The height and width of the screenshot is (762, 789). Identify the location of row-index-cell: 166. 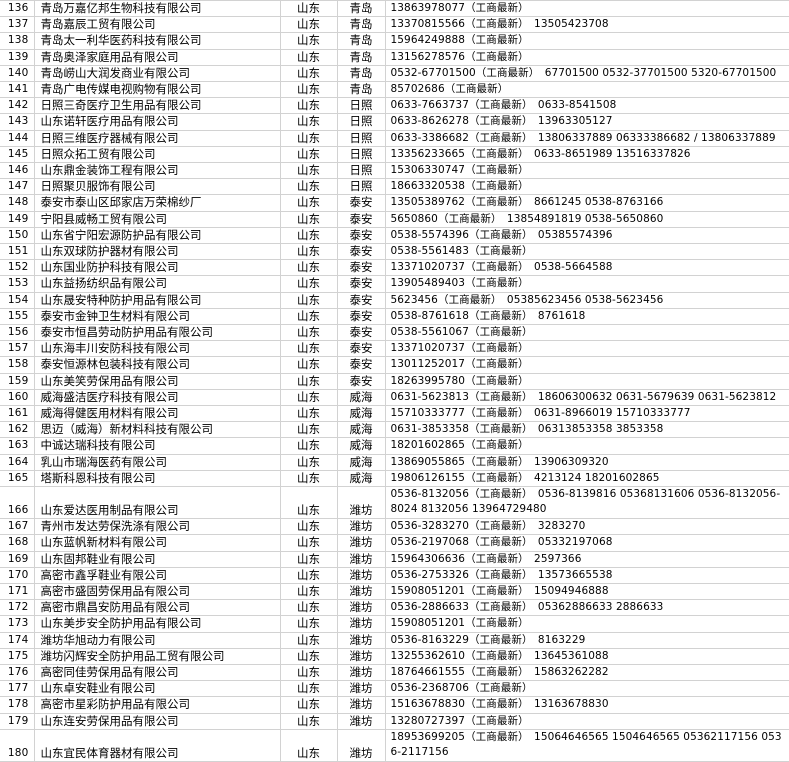
(17, 503).